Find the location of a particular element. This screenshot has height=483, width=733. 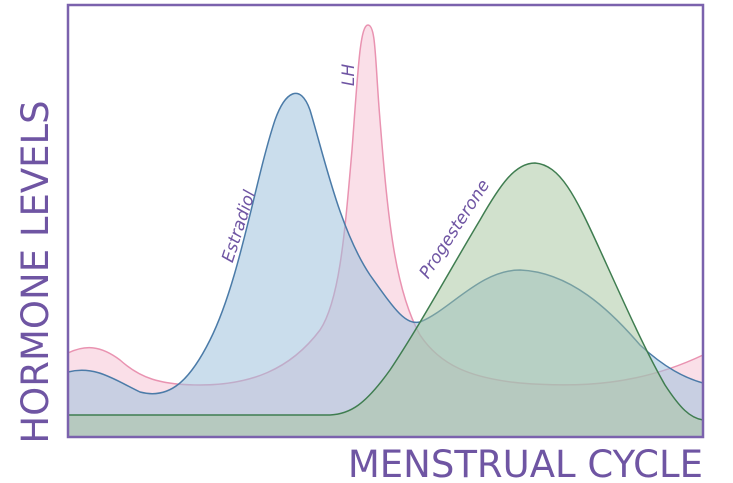

y-axis-label: HORMONE LEVELS is located at coordinates (35, 271).